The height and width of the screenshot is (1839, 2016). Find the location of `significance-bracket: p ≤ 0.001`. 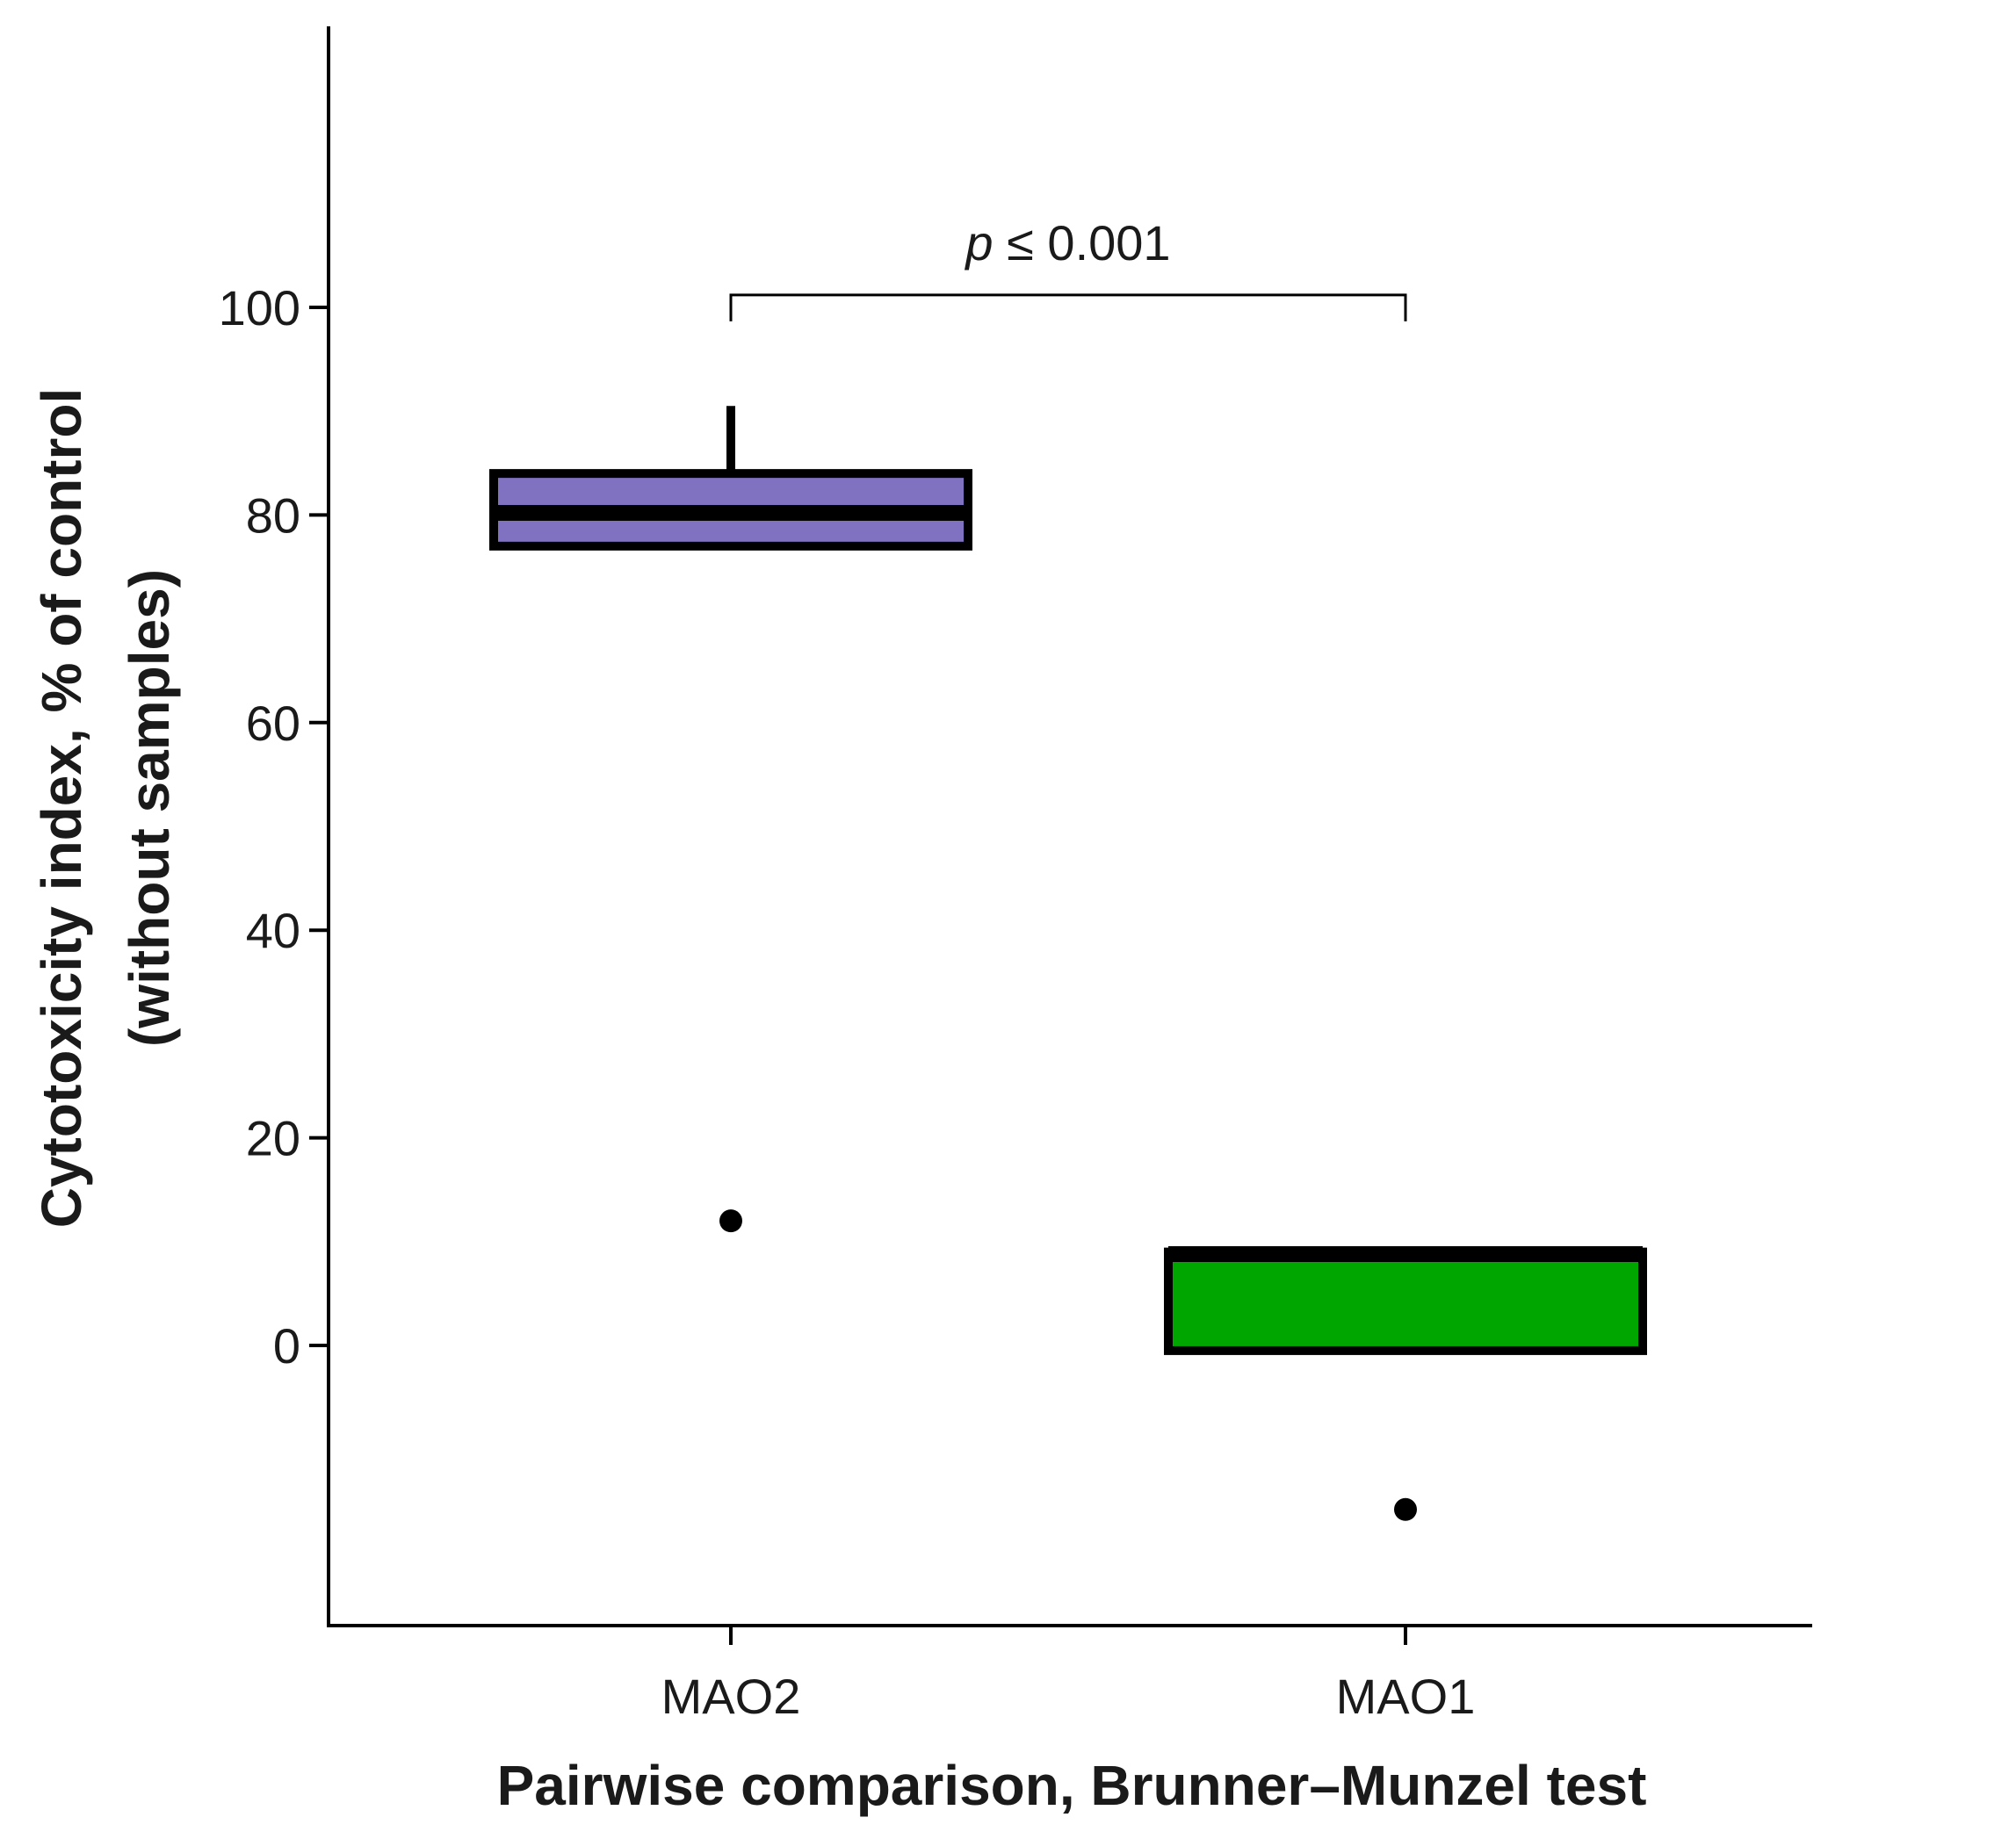

significance-bracket: p ≤ 0.001 is located at coordinates (1068, 268).